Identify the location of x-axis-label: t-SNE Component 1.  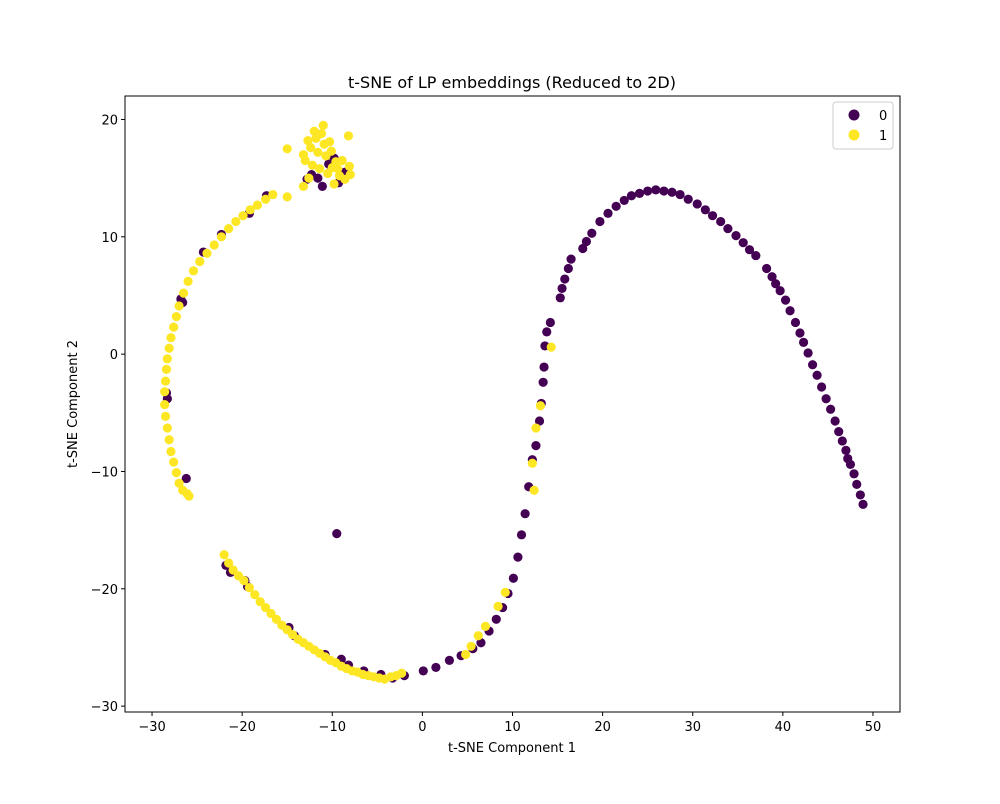
(512, 748).